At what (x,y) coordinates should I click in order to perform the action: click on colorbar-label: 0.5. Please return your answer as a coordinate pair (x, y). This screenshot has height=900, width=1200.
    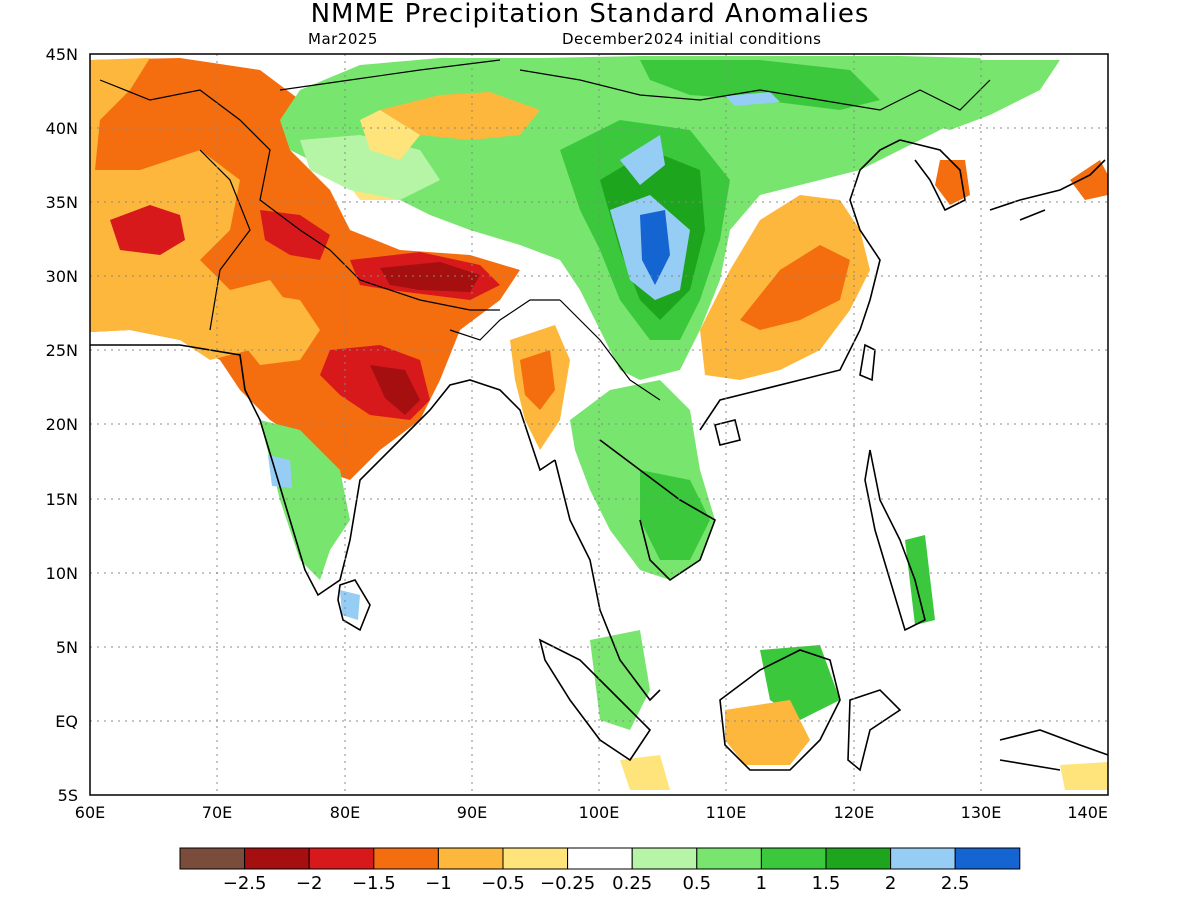
    Looking at the image, I should click on (696, 883).